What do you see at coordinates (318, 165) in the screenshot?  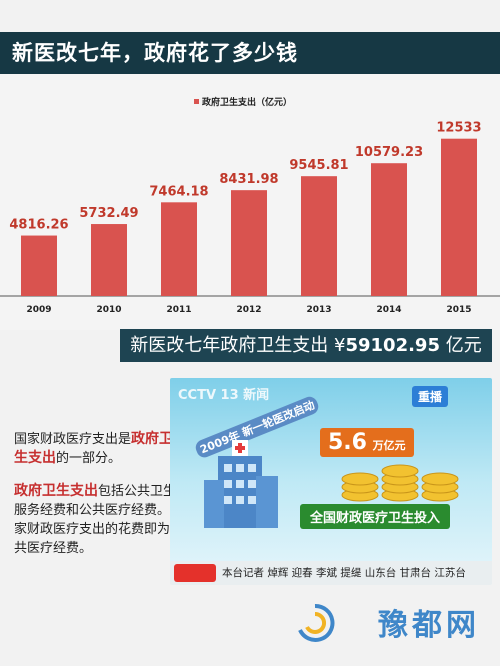 I see `value-label-2013: 9545.81` at bounding box center [318, 165].